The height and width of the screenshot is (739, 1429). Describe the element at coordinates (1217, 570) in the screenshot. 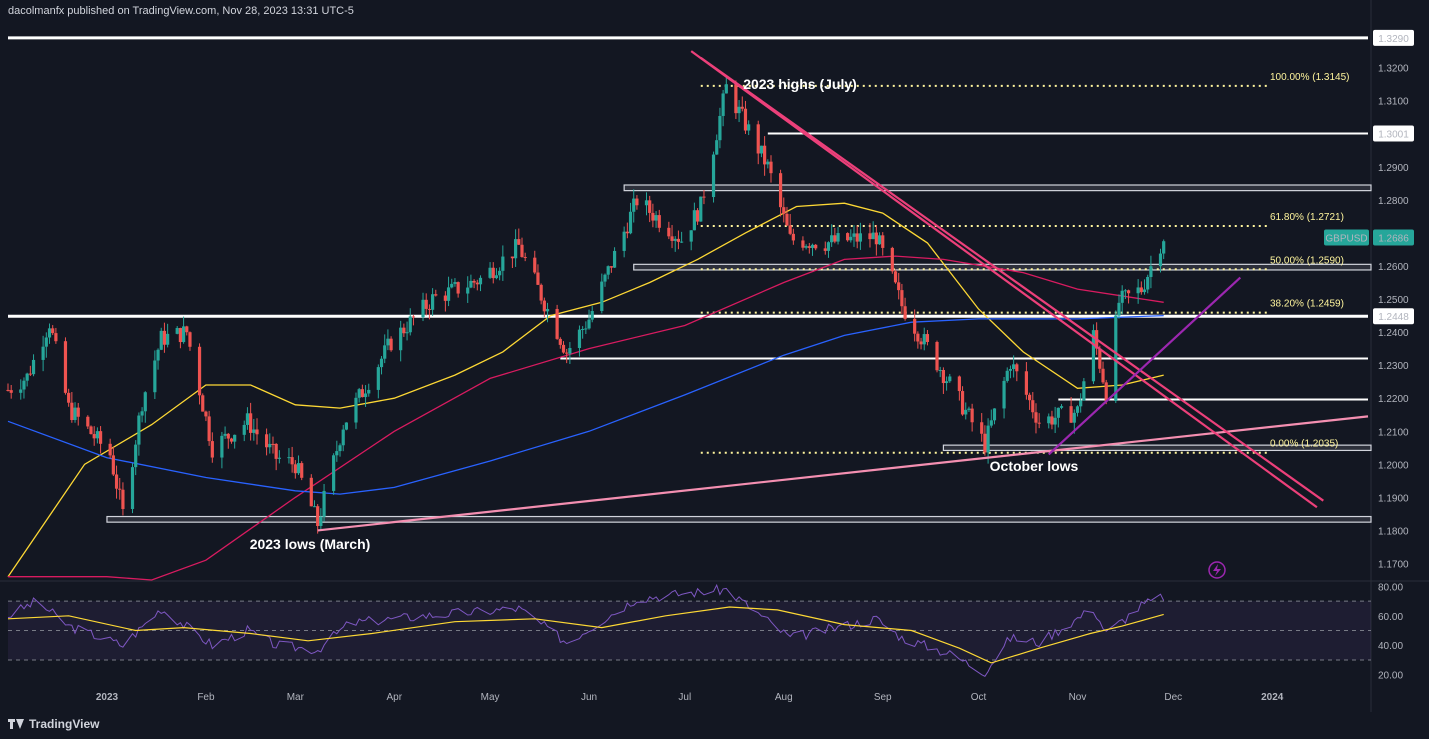

I see `replay-icon` at that location.